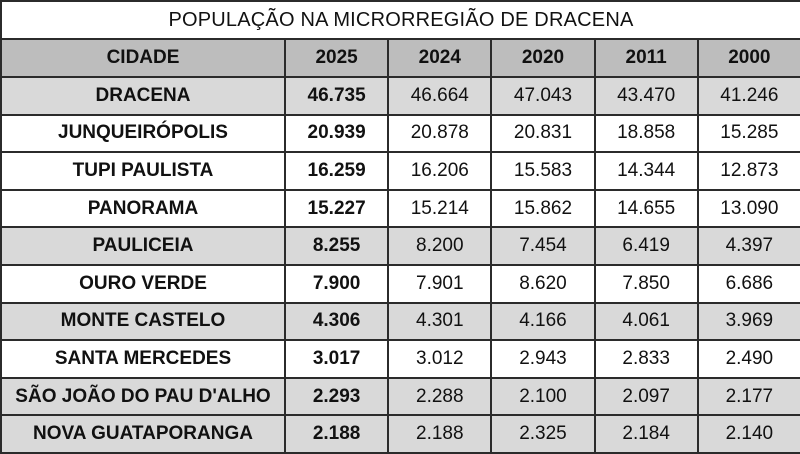 The image size is (800, 454). Describe the element at coordinates (143, 283) in the screenshot. I see `city-name-cell: OURO VERDE` at that location.